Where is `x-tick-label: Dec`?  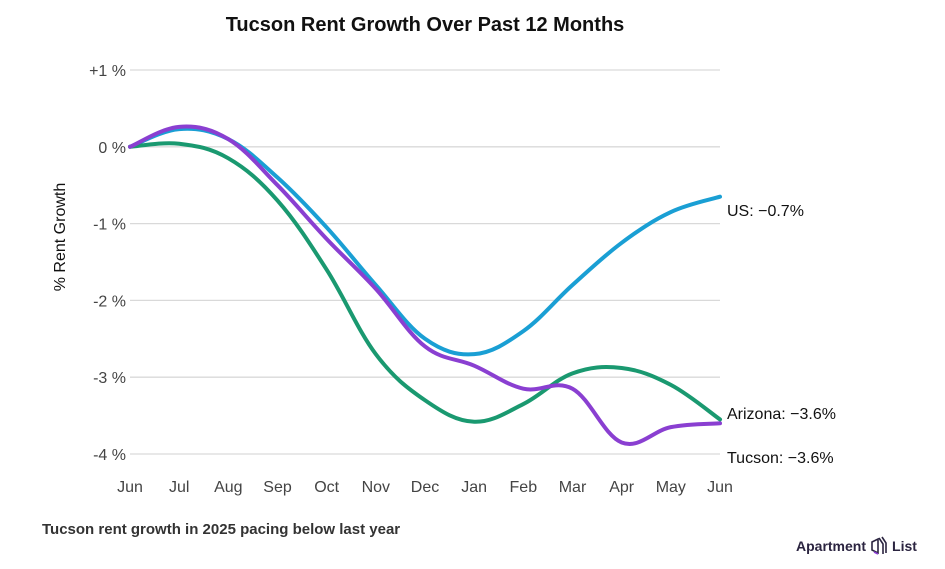
x-tick-label: Dec is located at coordinates (425, 487).